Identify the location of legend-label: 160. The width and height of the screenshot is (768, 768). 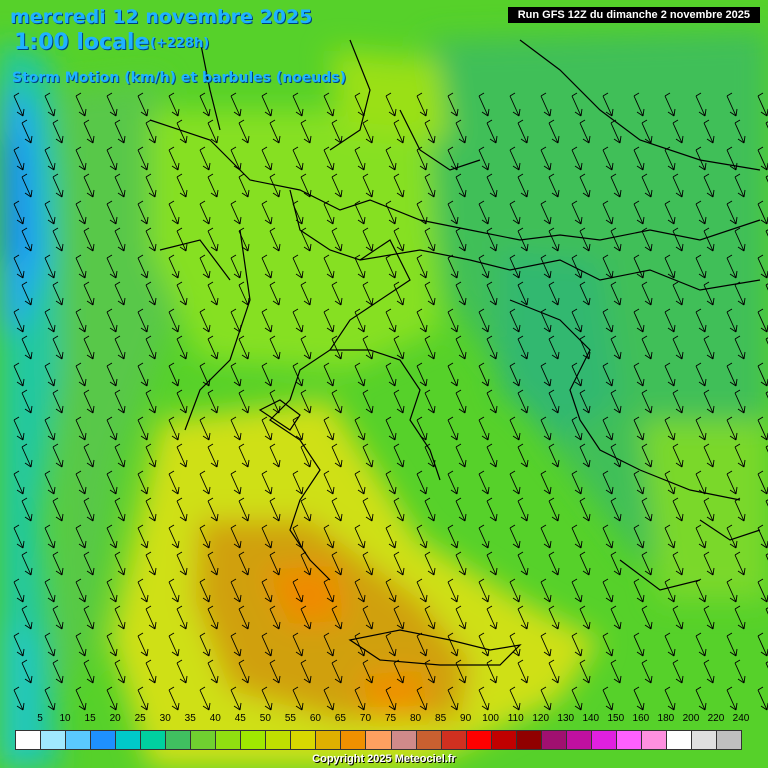
(641, 718).